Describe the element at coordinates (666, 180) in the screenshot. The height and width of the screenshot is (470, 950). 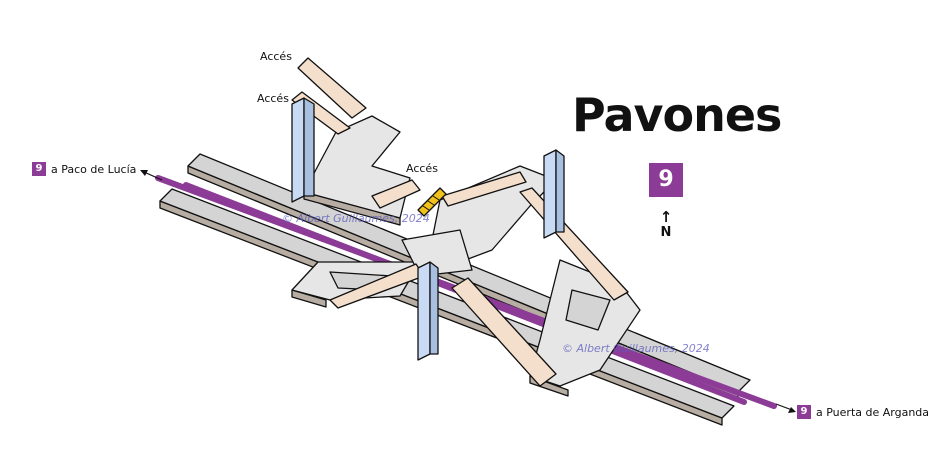
I see `line-badge: 9` at that location.